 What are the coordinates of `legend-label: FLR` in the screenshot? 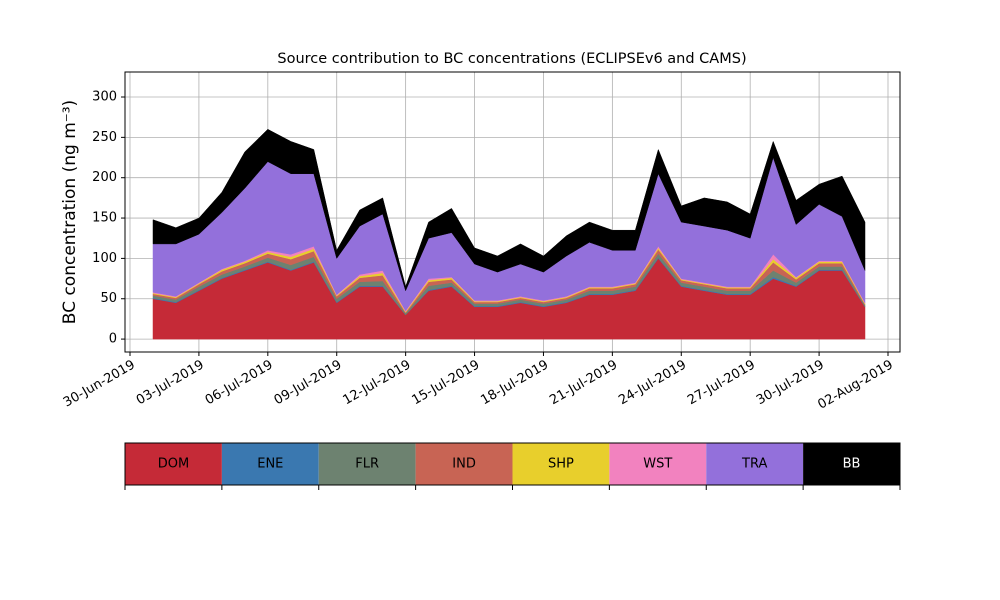 It's located at (367, 464).